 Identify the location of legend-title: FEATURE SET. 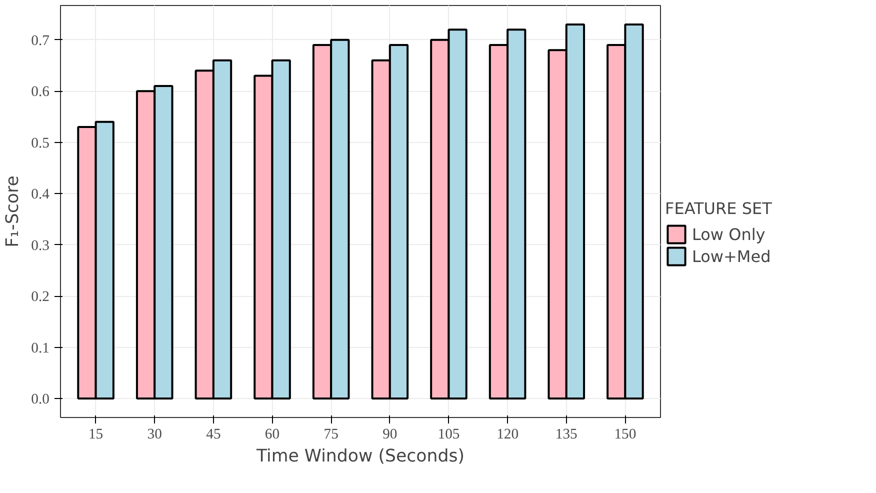
(718, 208).